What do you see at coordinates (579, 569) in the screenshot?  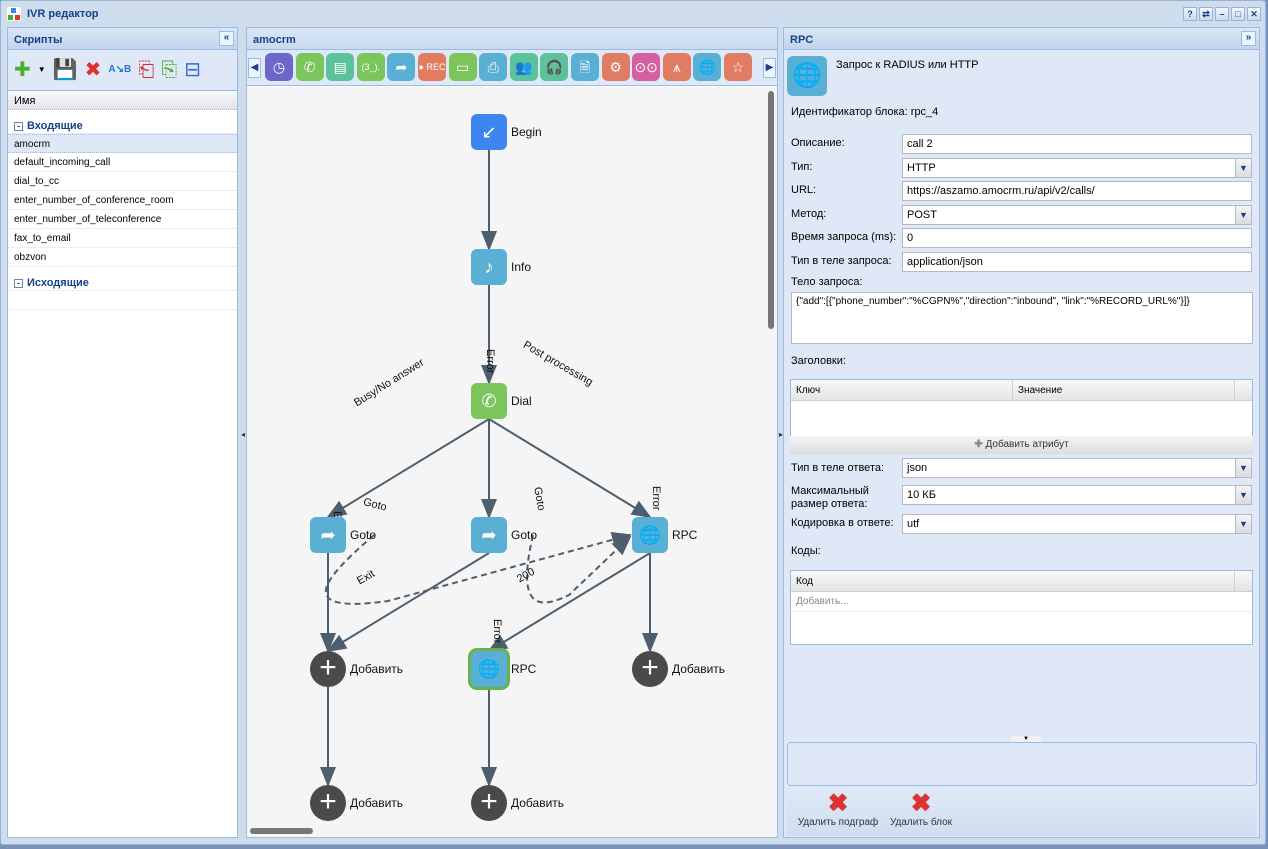 I see `edge-goto2-rpc1` at bounding box center [579, 569].